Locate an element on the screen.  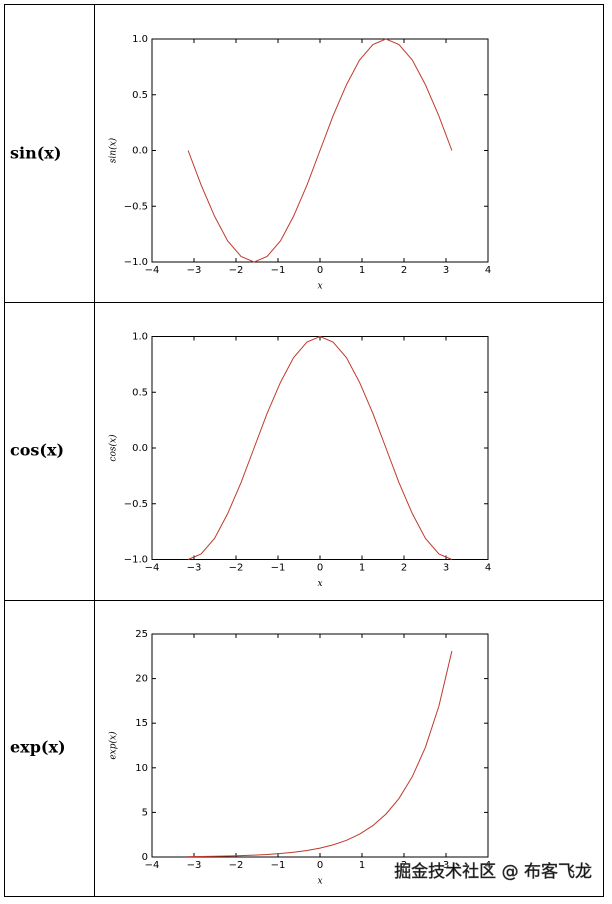
y-tick-label: 20 is located at coordinates (141, 679).